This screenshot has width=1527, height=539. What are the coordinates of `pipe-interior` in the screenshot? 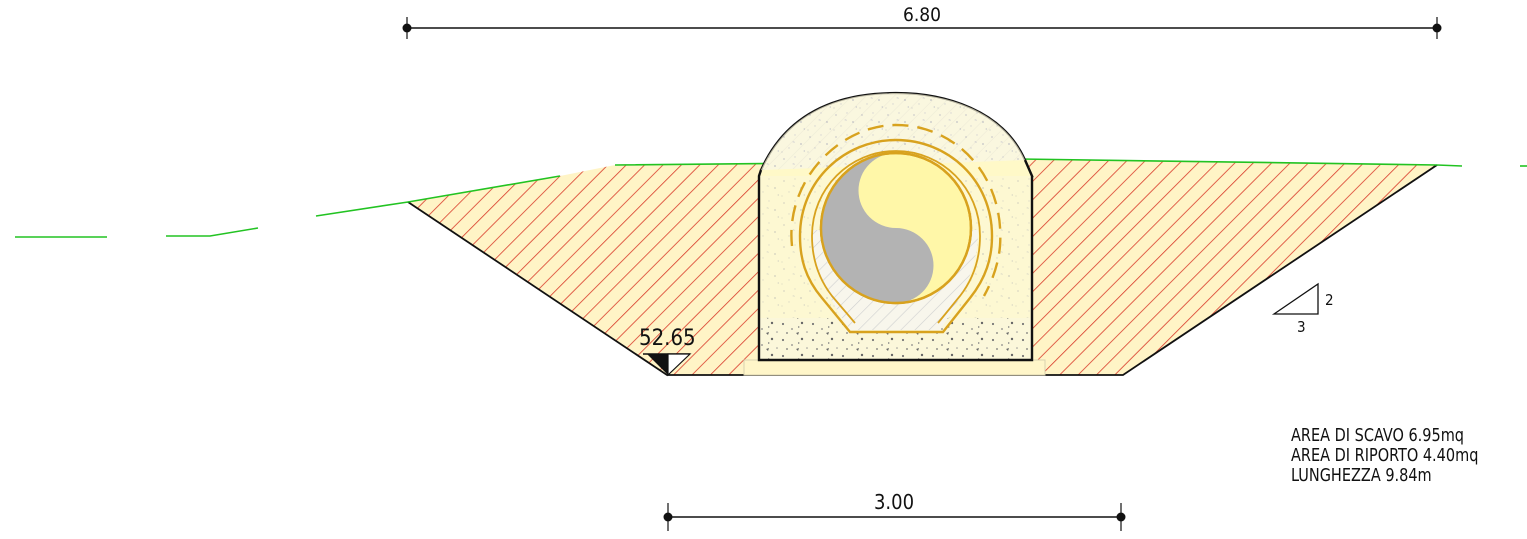 It's located at (877, 228).